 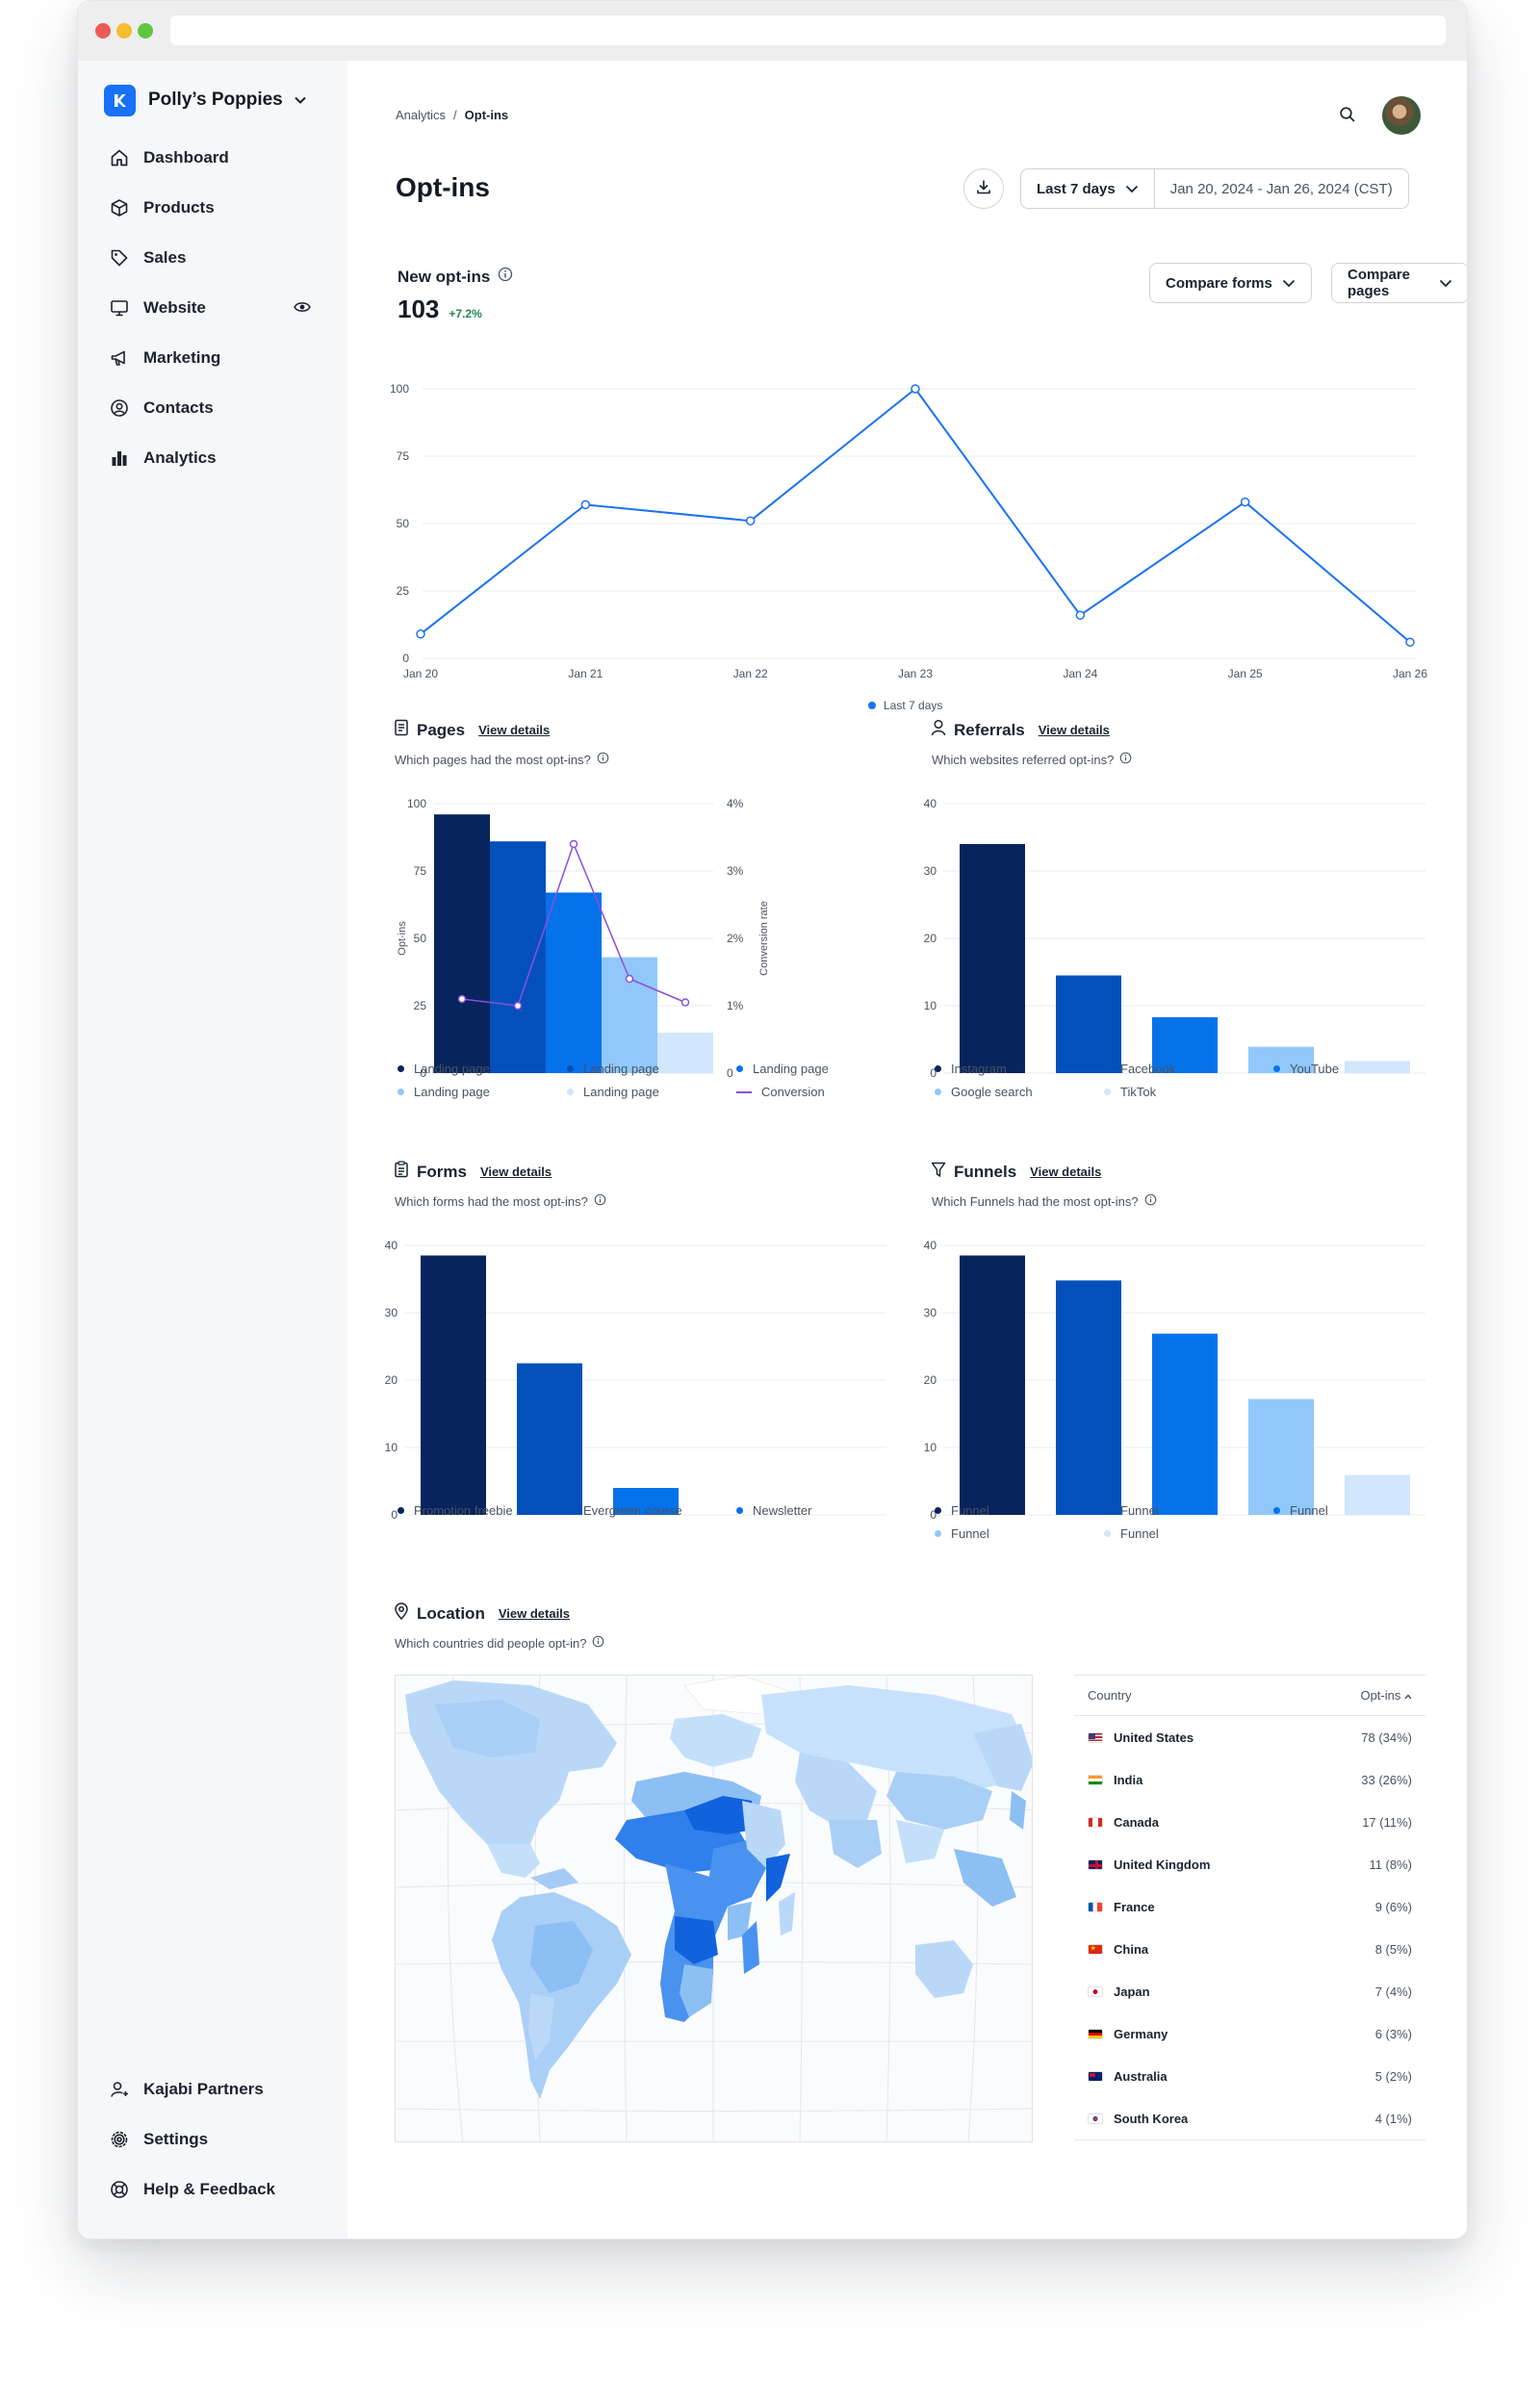 I want to click on legend-item: Evergreen course, so click(x=651, y=1510).